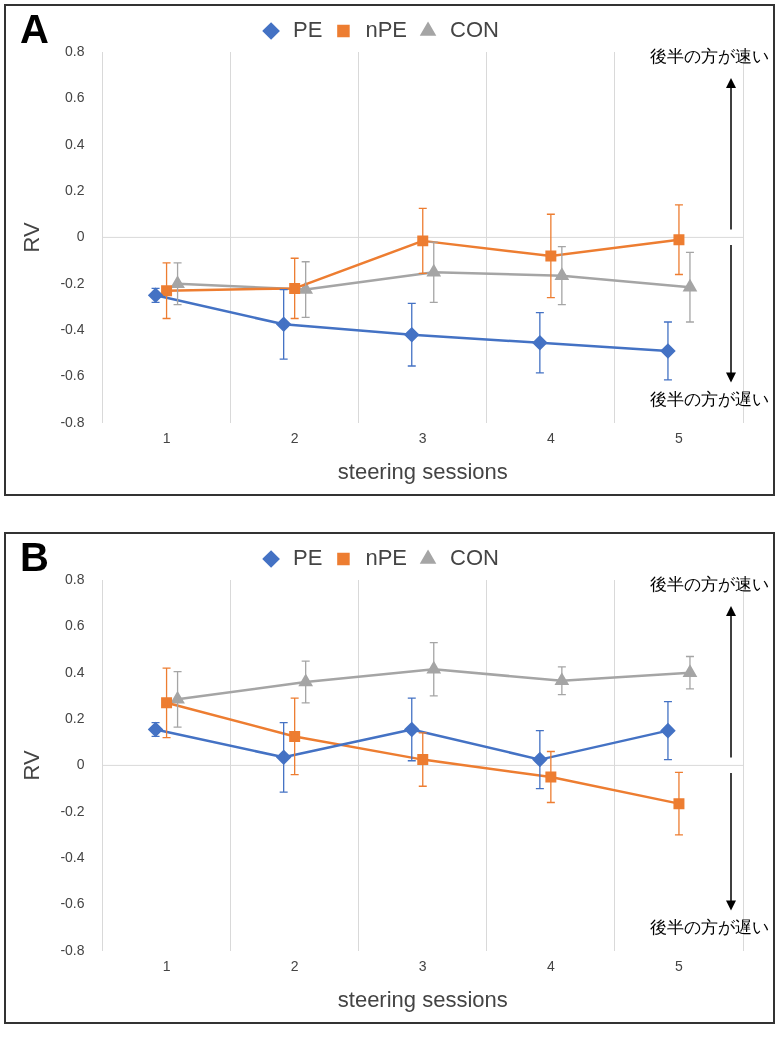 This screenshot has width=781, height=1049. Describe the element at coordinates (34, 29) in the screenshot. I see `chart-title: A` at that location.